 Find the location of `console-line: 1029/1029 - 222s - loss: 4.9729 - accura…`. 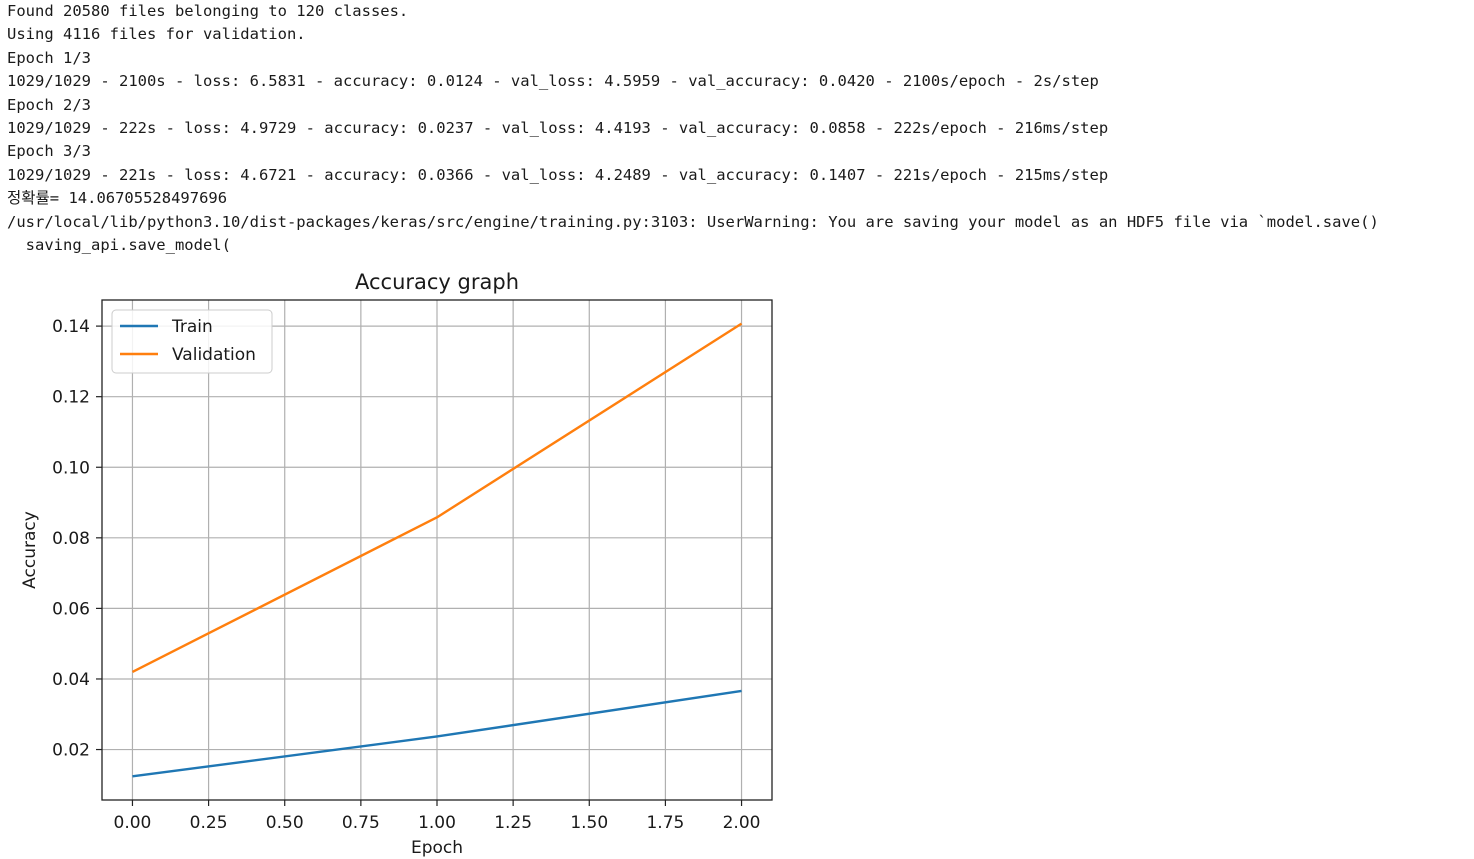

console-line: 1029/1029 - 222s - loss: 4.9729 - accura… is located at coordinates (558, 127).